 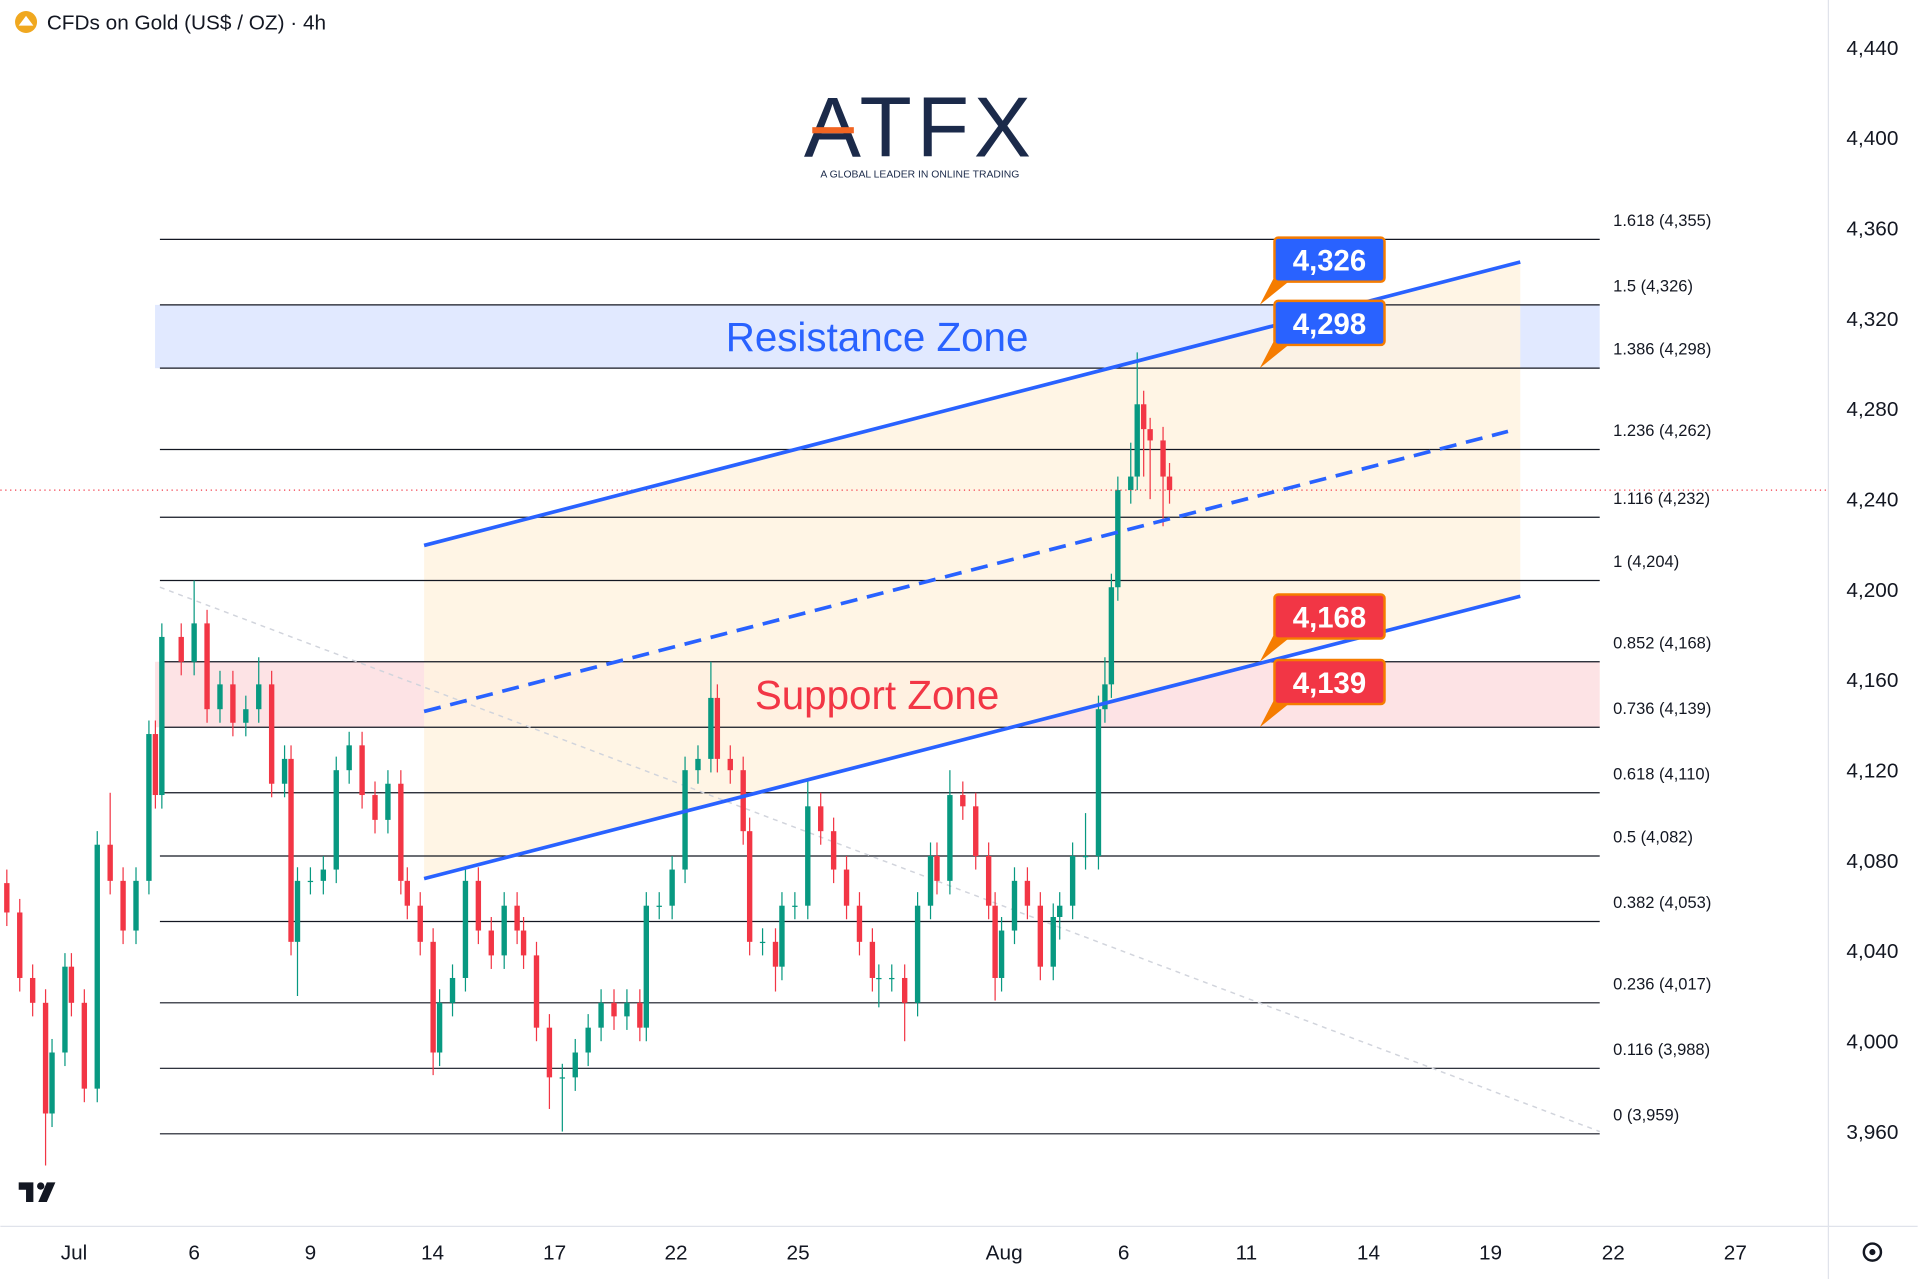 I want to click on fib-label: 0.382 (4,053), so click(x=1662, y=903).